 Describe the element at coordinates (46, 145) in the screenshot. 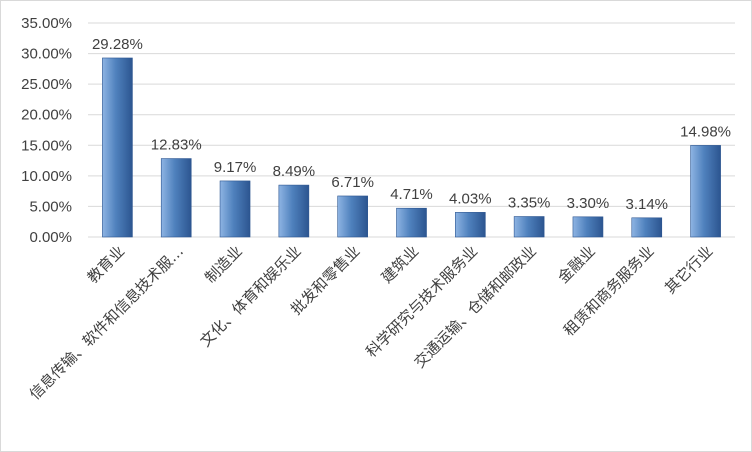

I see `y-tick-label: 15.00%` at that location.